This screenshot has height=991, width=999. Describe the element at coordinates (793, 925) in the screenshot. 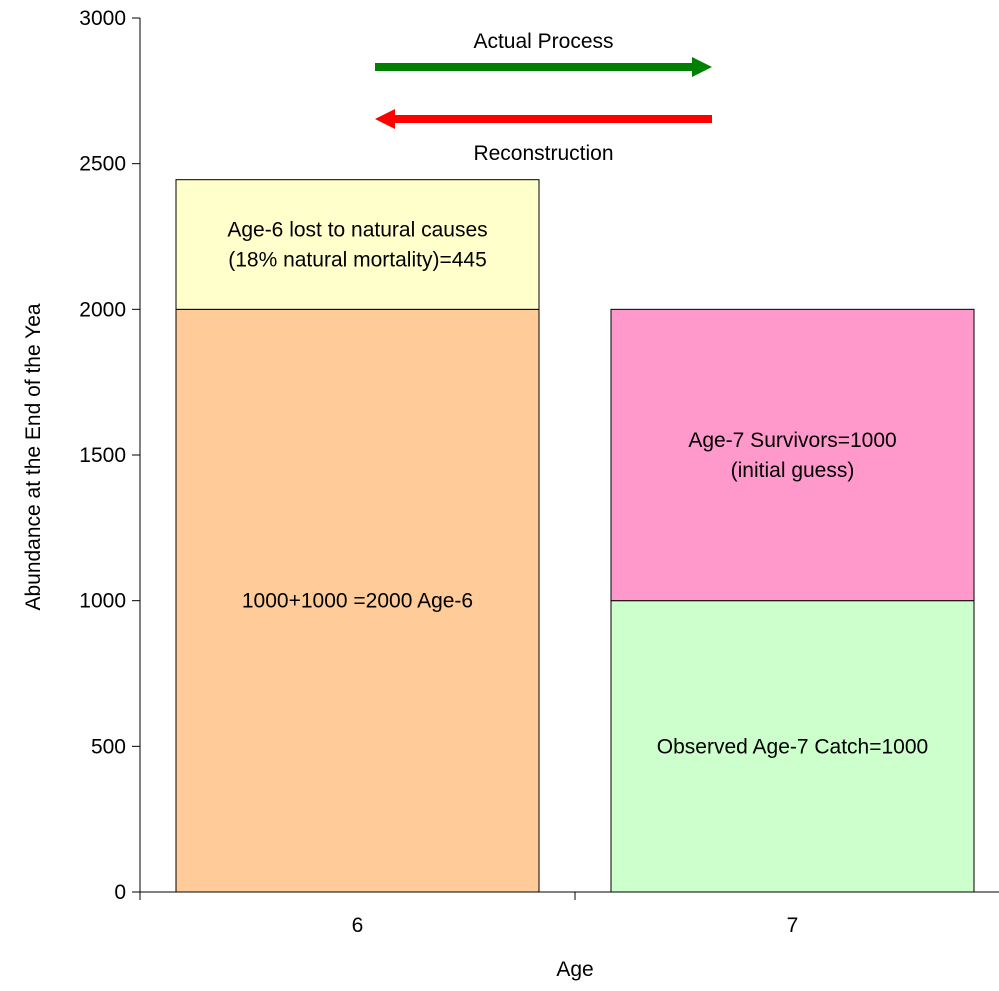

I see `x-tick-label: 7` at that location.